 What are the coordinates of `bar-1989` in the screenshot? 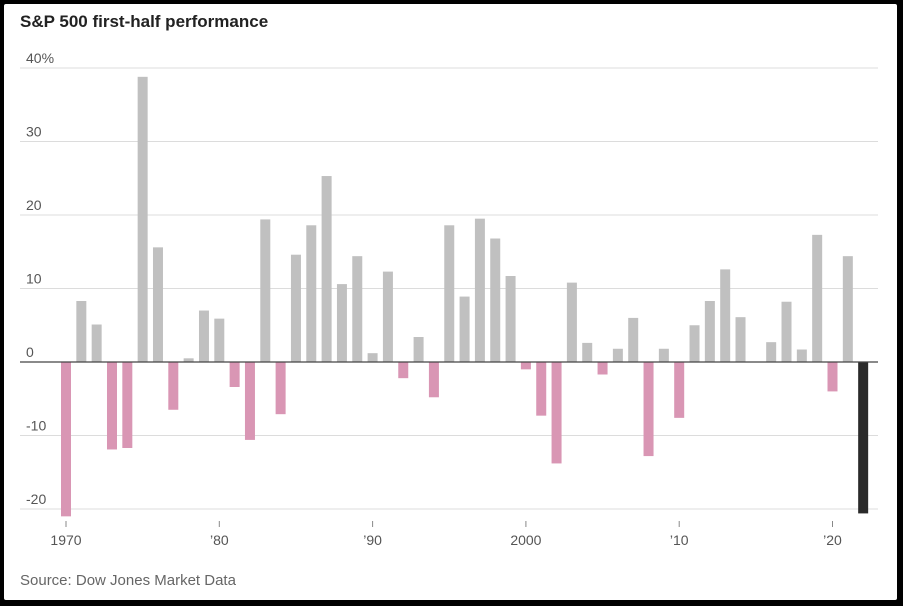 It's located at (357, 309).